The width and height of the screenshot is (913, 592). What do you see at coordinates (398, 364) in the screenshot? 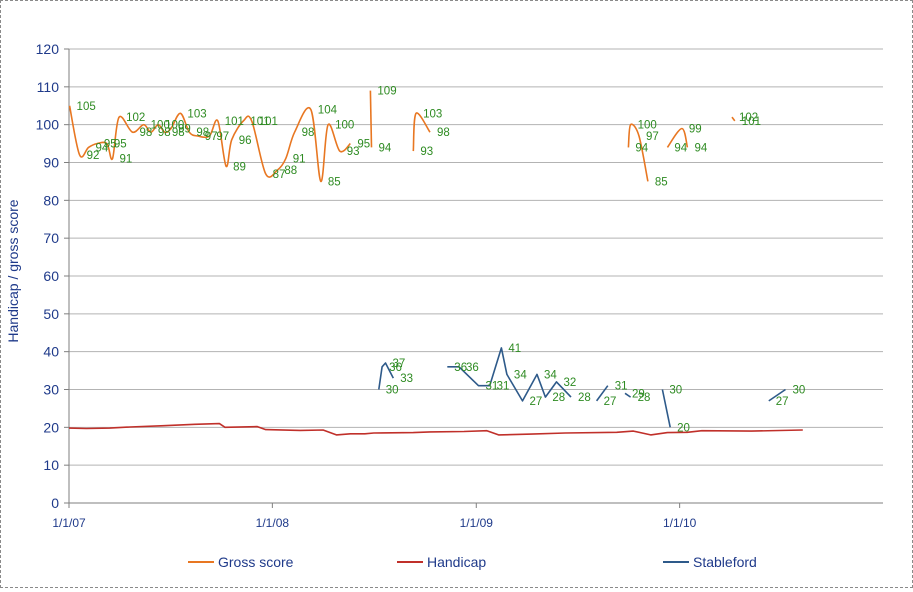
I see `stableford-data-label: 37` at bounding box center [398, 364].